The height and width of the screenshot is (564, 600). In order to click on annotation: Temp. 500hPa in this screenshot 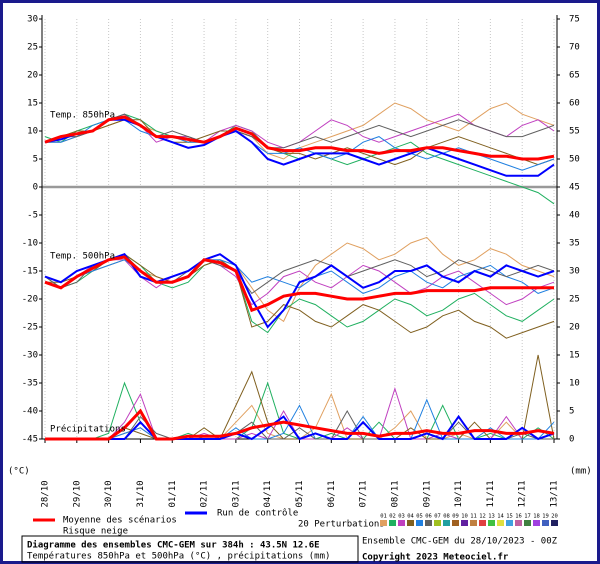, I will do `click(82, 257)`.